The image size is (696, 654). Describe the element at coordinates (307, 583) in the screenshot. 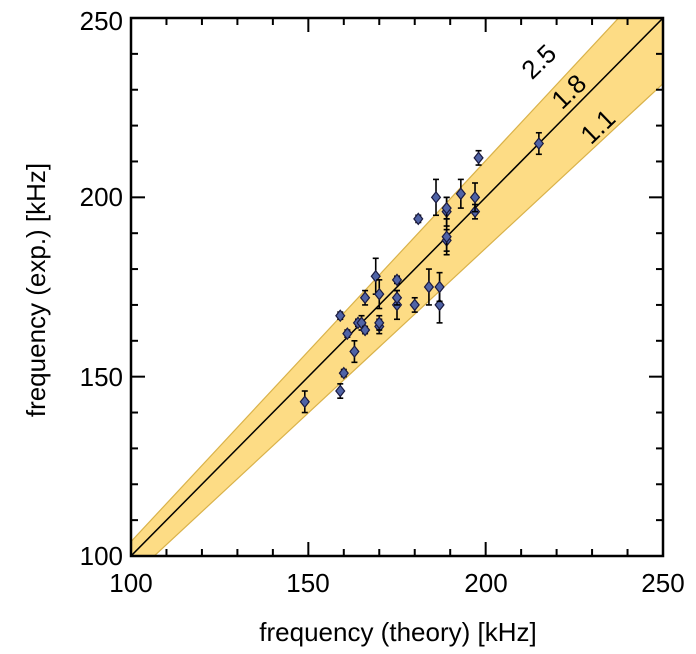

I see `x-tick-label-1: 150` at that location.